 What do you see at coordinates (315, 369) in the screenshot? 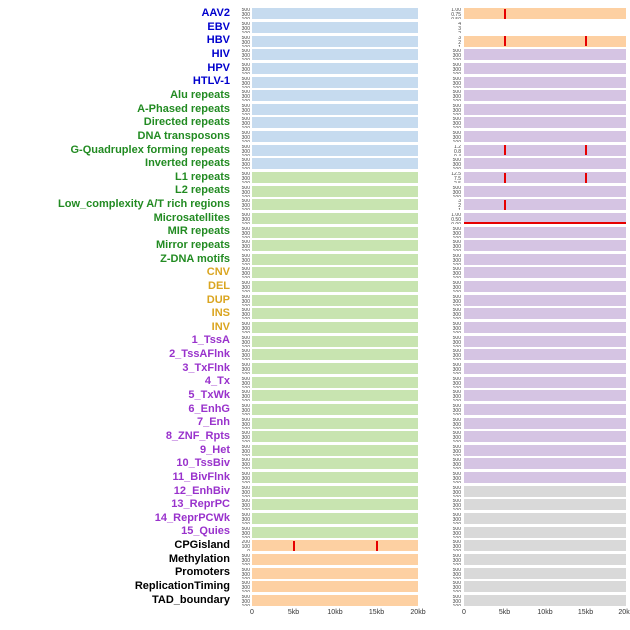
I see `track-row: 3_TxFlnk500300100500300100` at bounding box center [315, 369].